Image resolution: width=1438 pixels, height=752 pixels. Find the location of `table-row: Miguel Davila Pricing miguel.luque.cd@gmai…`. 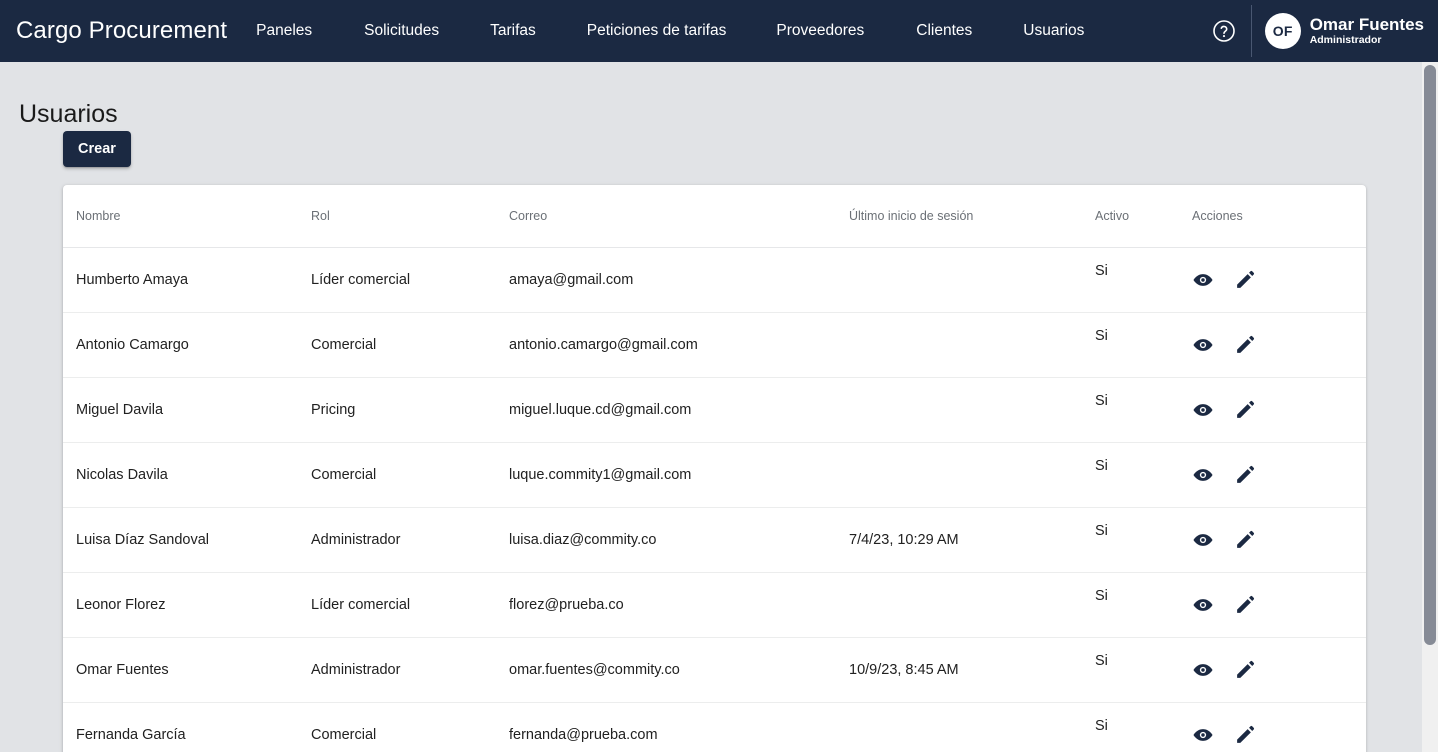

table-row: Miguel Davila Pricing miguel.luque.cd@gmai… is located at coordinates (714, 410).